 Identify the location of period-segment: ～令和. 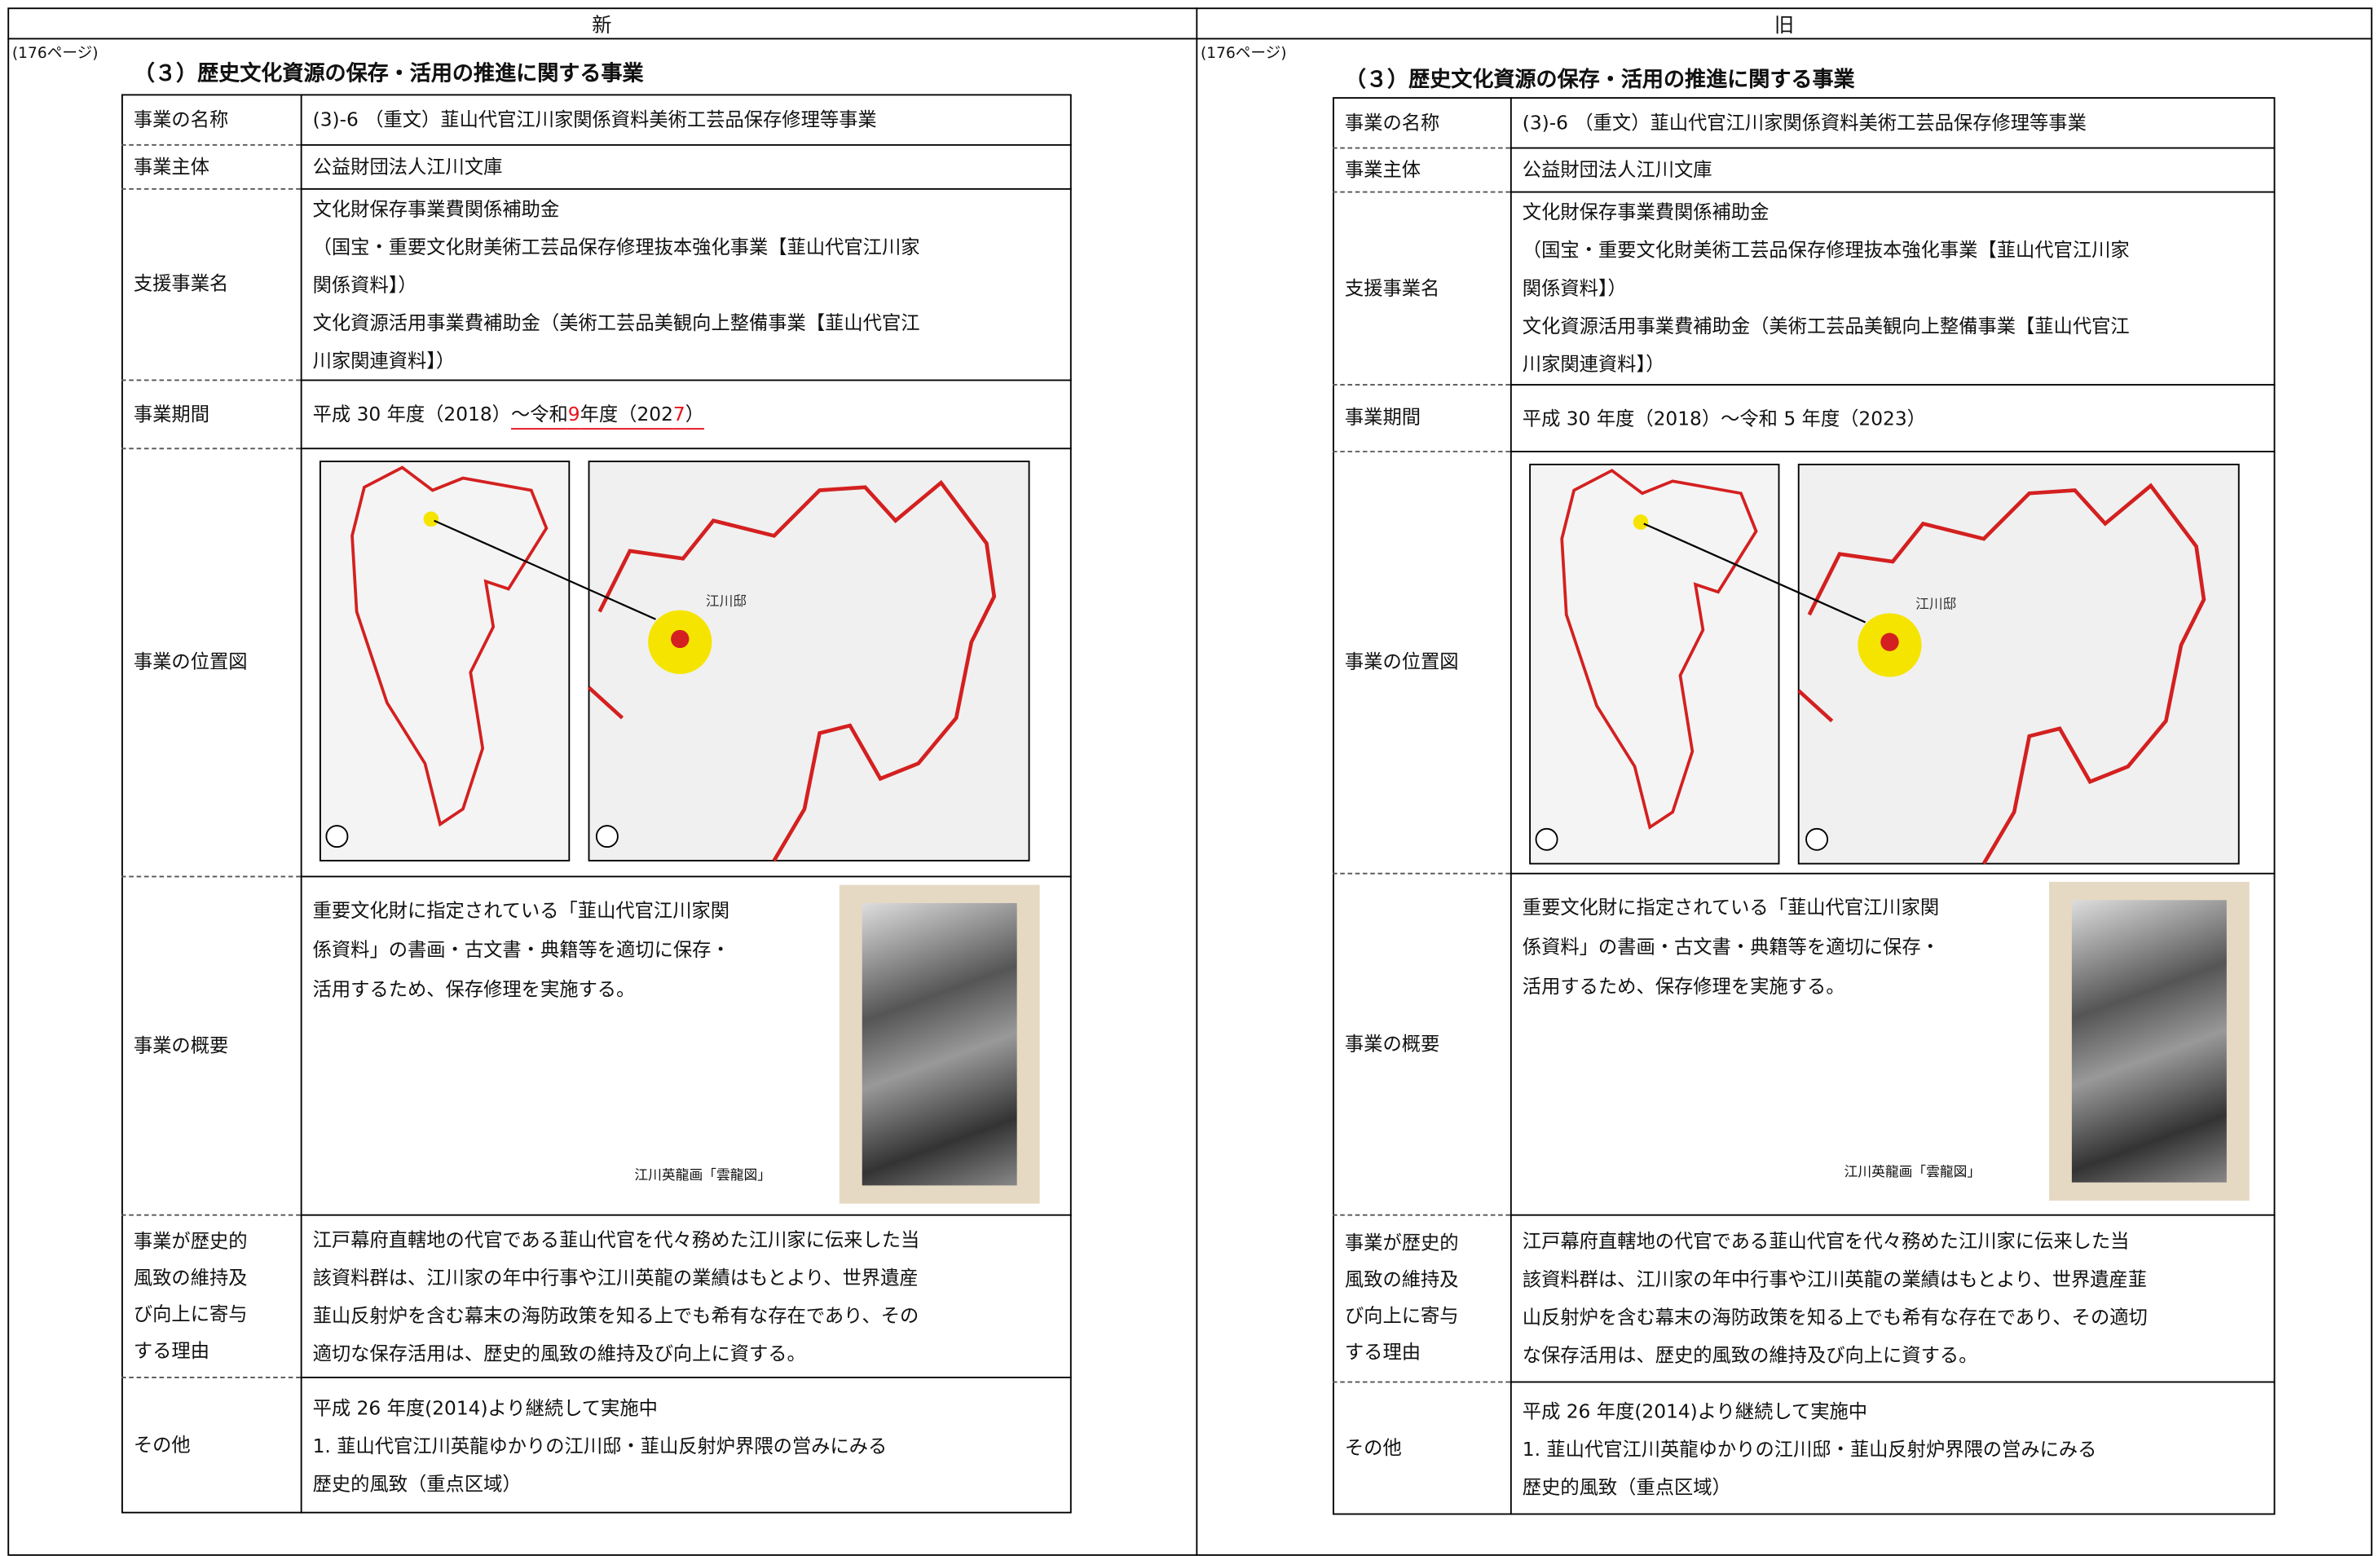
(539, 413).